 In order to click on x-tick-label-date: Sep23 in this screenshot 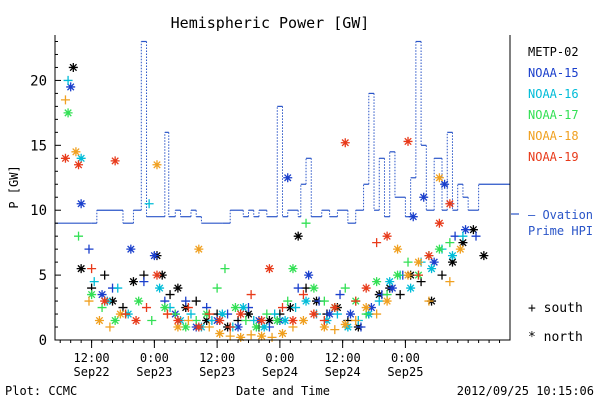, I will do `click(217, 372)`.